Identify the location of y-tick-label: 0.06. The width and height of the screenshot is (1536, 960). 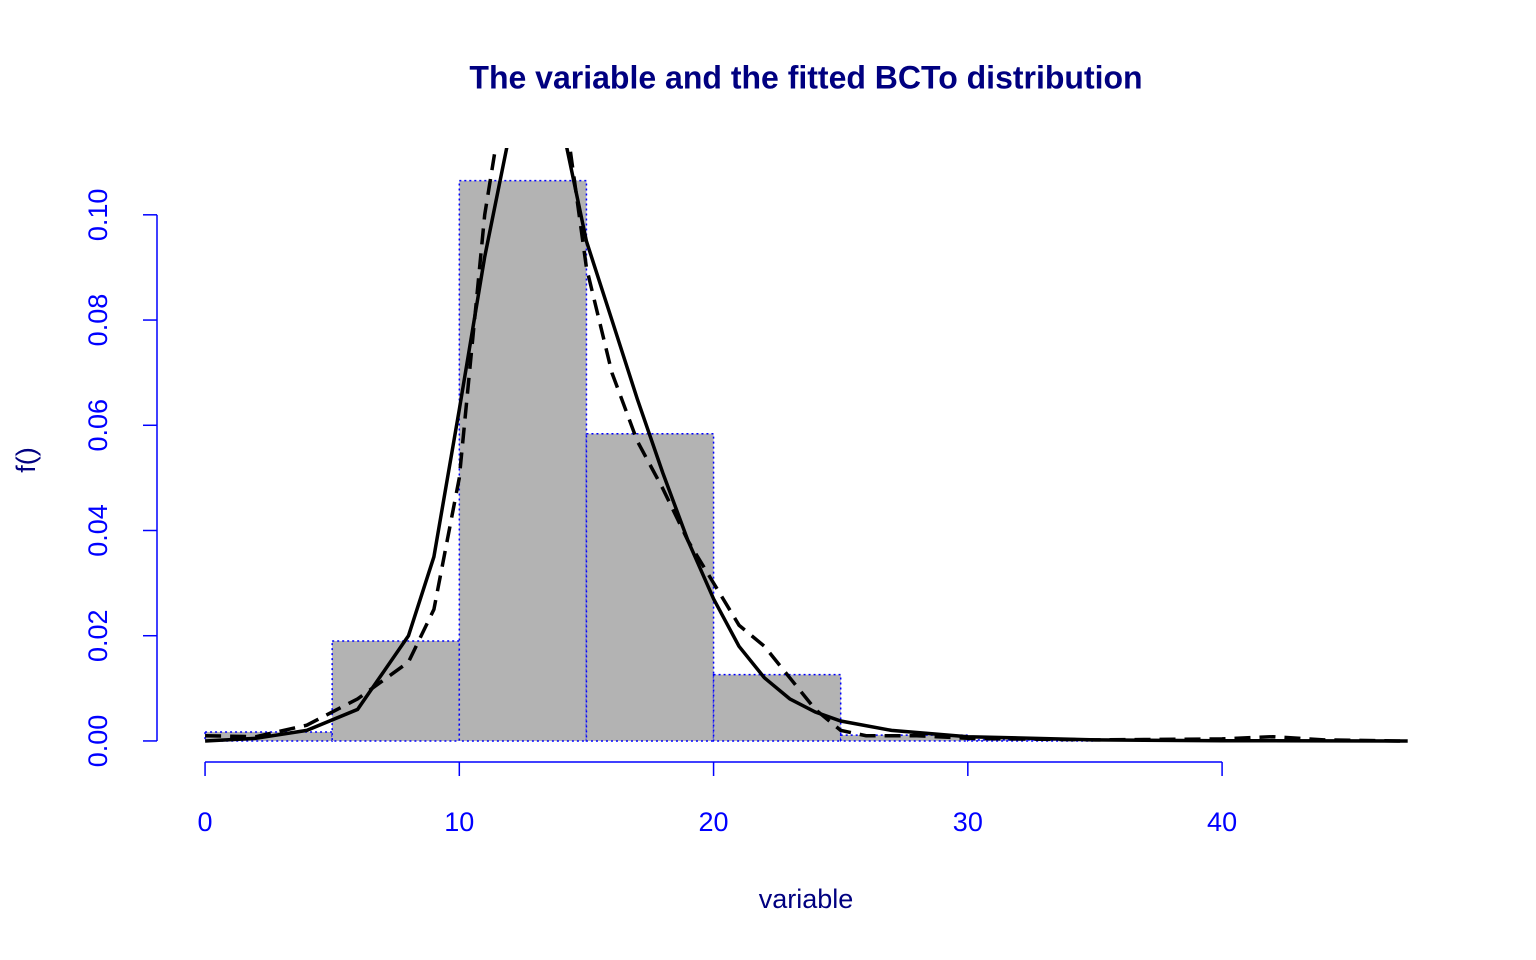
(98, 425).